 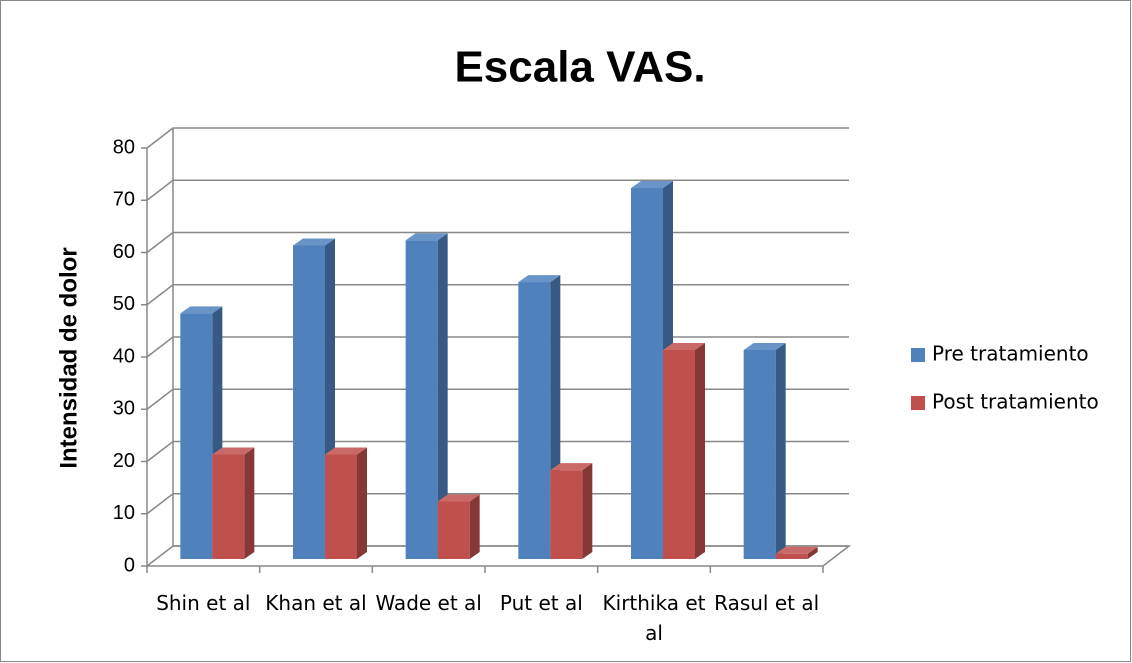 I want to click on y-axis-label: Intensidad de dolor, so click(x=68, y=357).